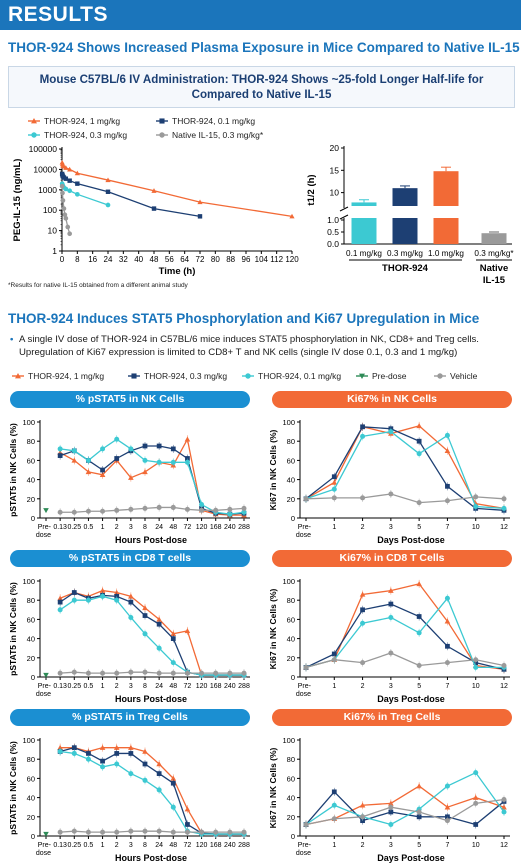 This screenshot has height=867, width=521. What do you see at coordinates (159, 527) in the screenshot?
I see `x-tick-label: 24` at bounding box center [159, 527].